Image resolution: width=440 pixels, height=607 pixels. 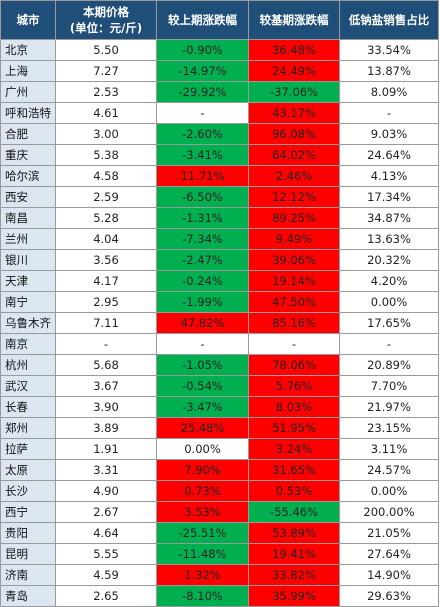 I want to click on mom-change-cell: -7.34%, so click(x=202, y=239).